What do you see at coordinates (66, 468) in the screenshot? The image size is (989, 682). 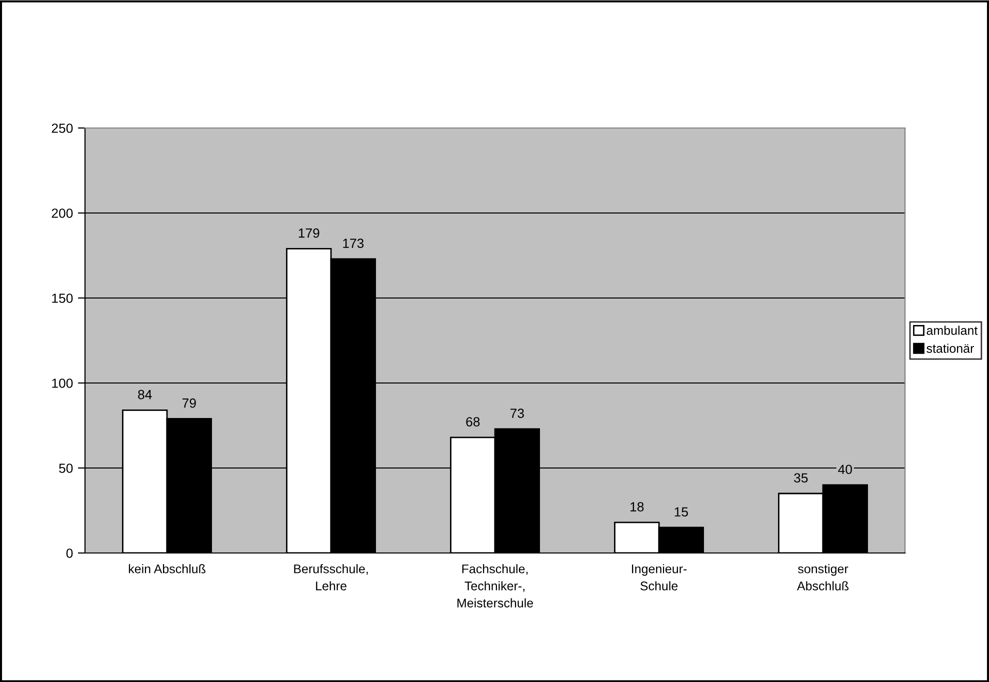 I see `y-tick-label: 50` at bounding box center [66, 468].